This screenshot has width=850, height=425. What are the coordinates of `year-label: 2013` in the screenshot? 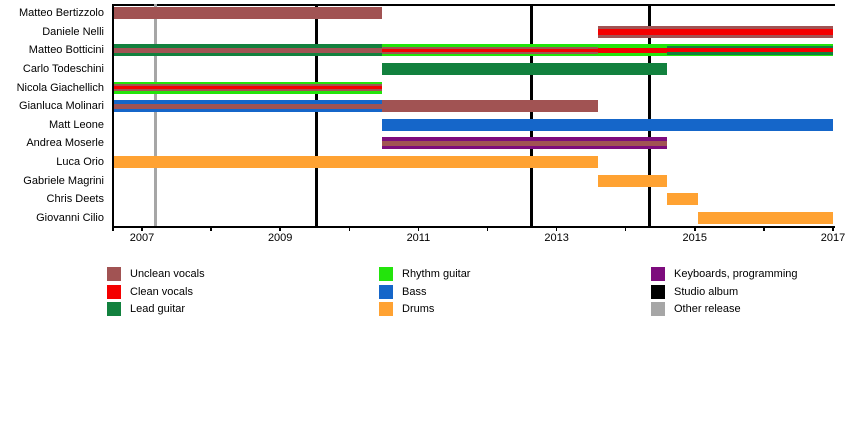 It's located at (556, 238).